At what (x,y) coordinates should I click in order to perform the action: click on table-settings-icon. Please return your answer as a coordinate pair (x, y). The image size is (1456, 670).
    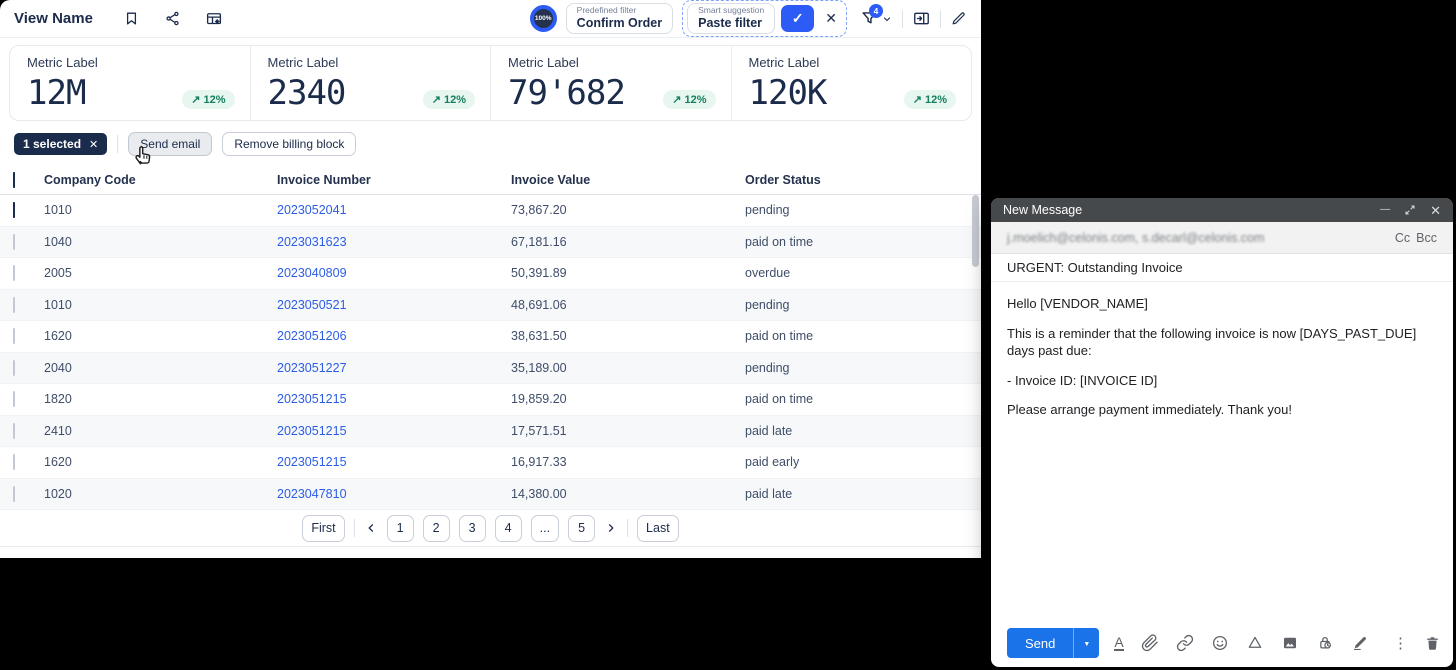
    Looking at the image, I should click on (214, 19).